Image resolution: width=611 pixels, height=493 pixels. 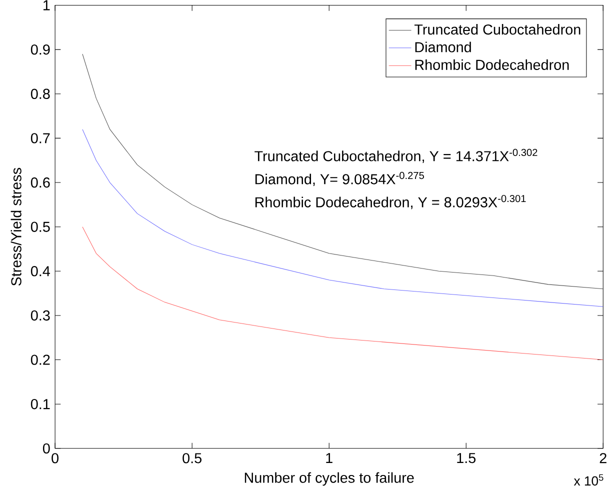 What do you see at coordinates (603, 458) in the screenshot?
I see `x-tick-label: 2` at bounding box center [603, 458].